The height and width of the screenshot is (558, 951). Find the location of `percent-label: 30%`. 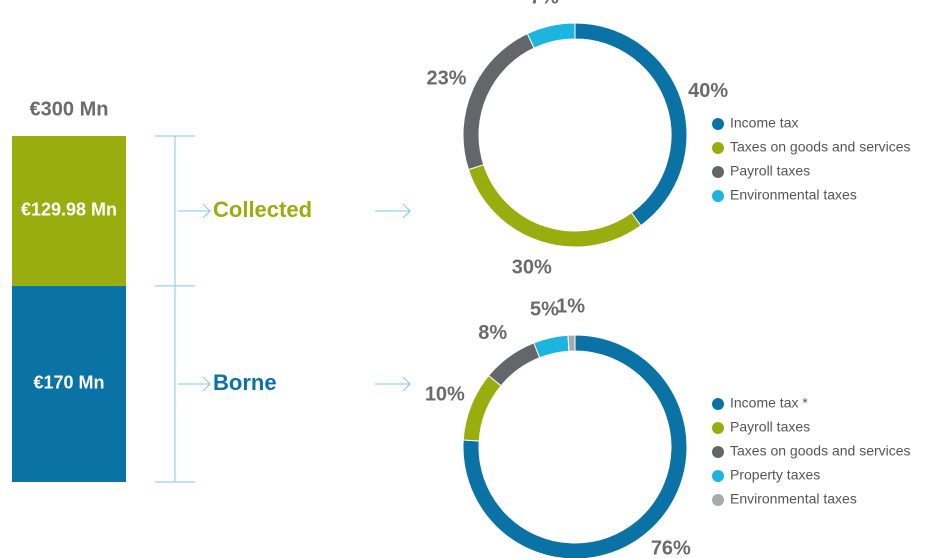

percent-label: 30% is located at coordinates (532, 267).